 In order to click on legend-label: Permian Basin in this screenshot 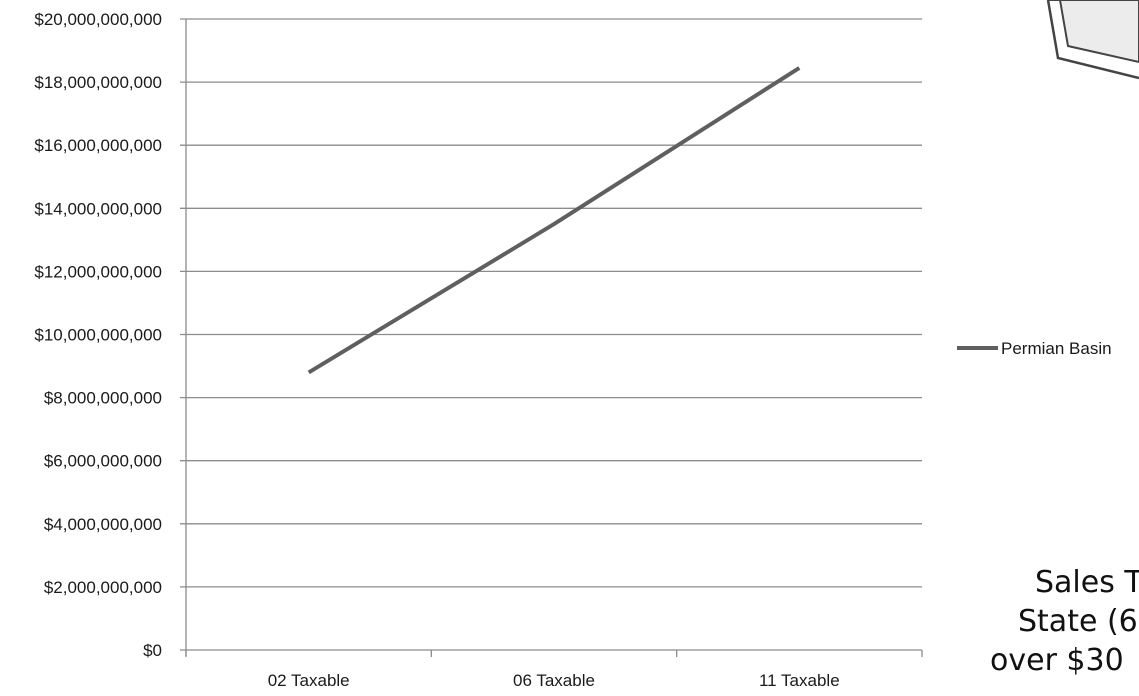, I will do `click(1056, 348)`.